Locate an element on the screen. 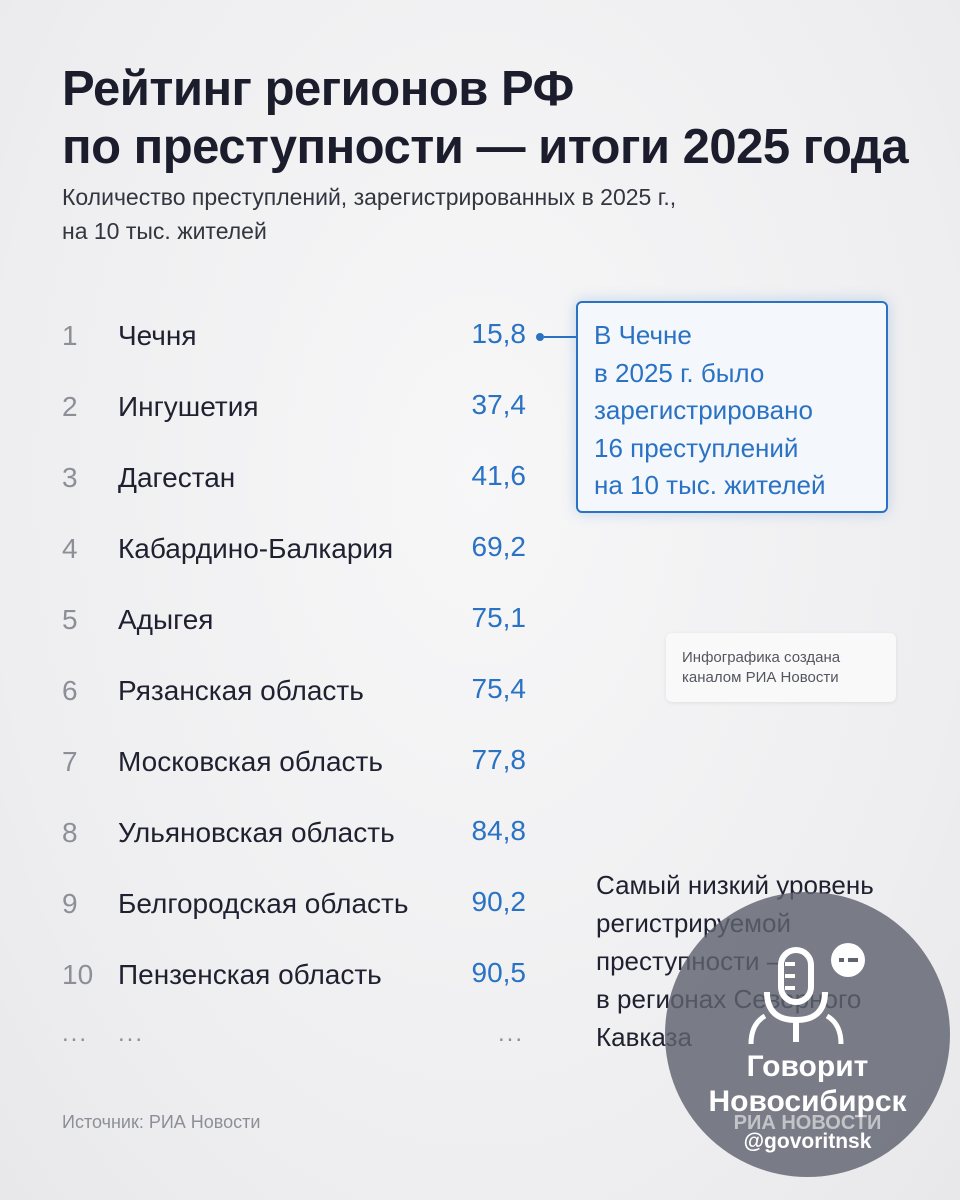 This screenshot has height=1200, width=960. region-name: Белгородская область is located at coordinates (263, 903).